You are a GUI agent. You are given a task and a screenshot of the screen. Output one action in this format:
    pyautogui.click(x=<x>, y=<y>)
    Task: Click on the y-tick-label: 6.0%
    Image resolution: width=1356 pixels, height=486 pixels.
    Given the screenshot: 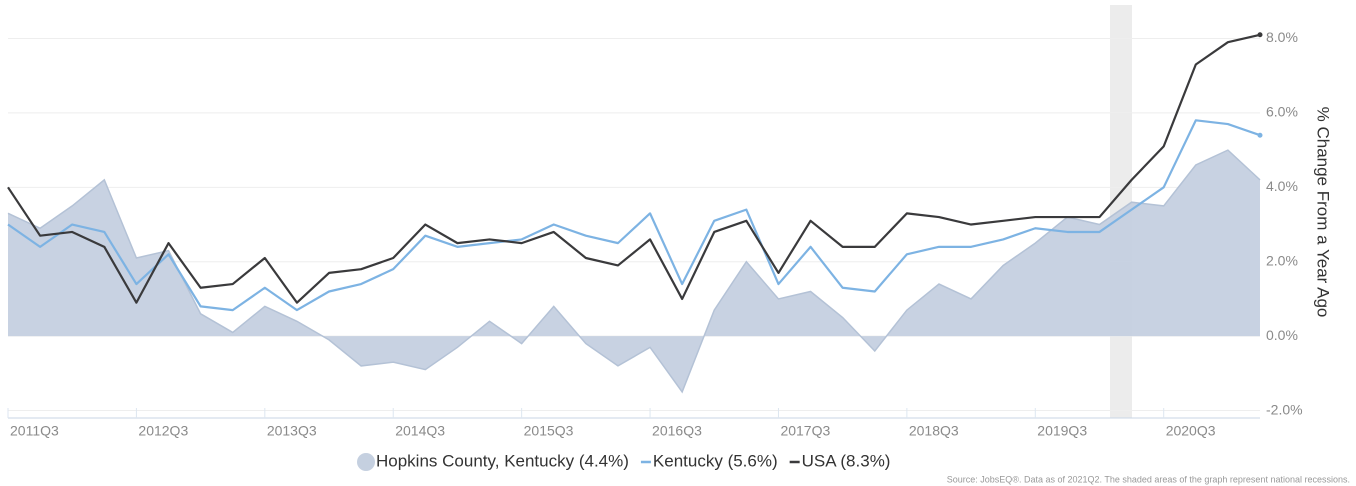 What is the action you would take?
    pyautogui.click(x=1282, y=112)
    